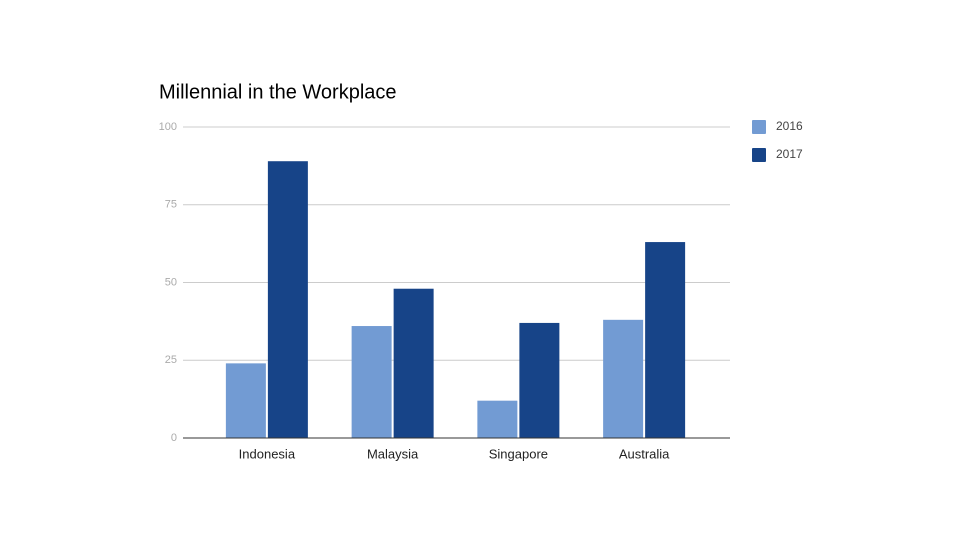  I want to click on x-tick-label: Indonesia, so click(267, 453).